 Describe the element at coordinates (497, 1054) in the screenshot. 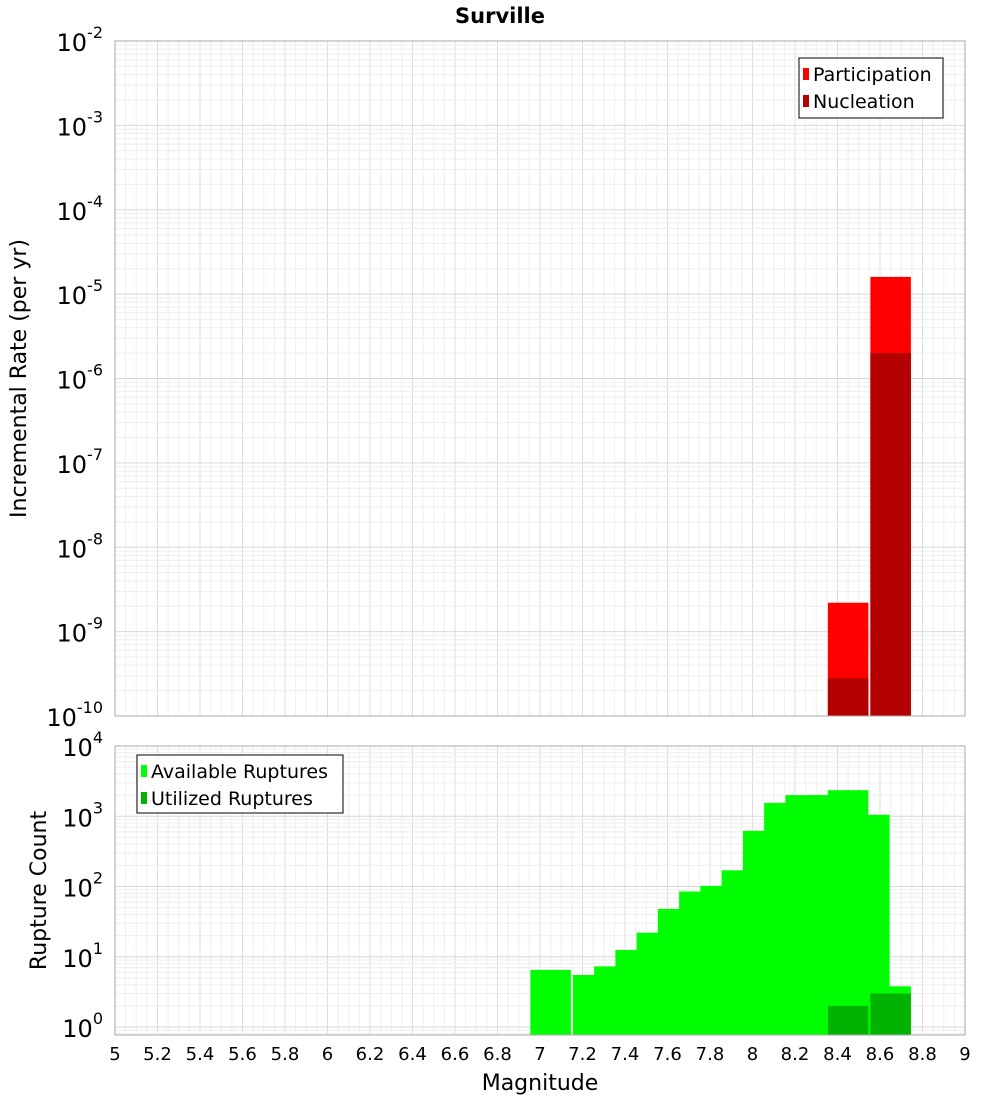

I see `x-tick-label: 6.8` at that location.